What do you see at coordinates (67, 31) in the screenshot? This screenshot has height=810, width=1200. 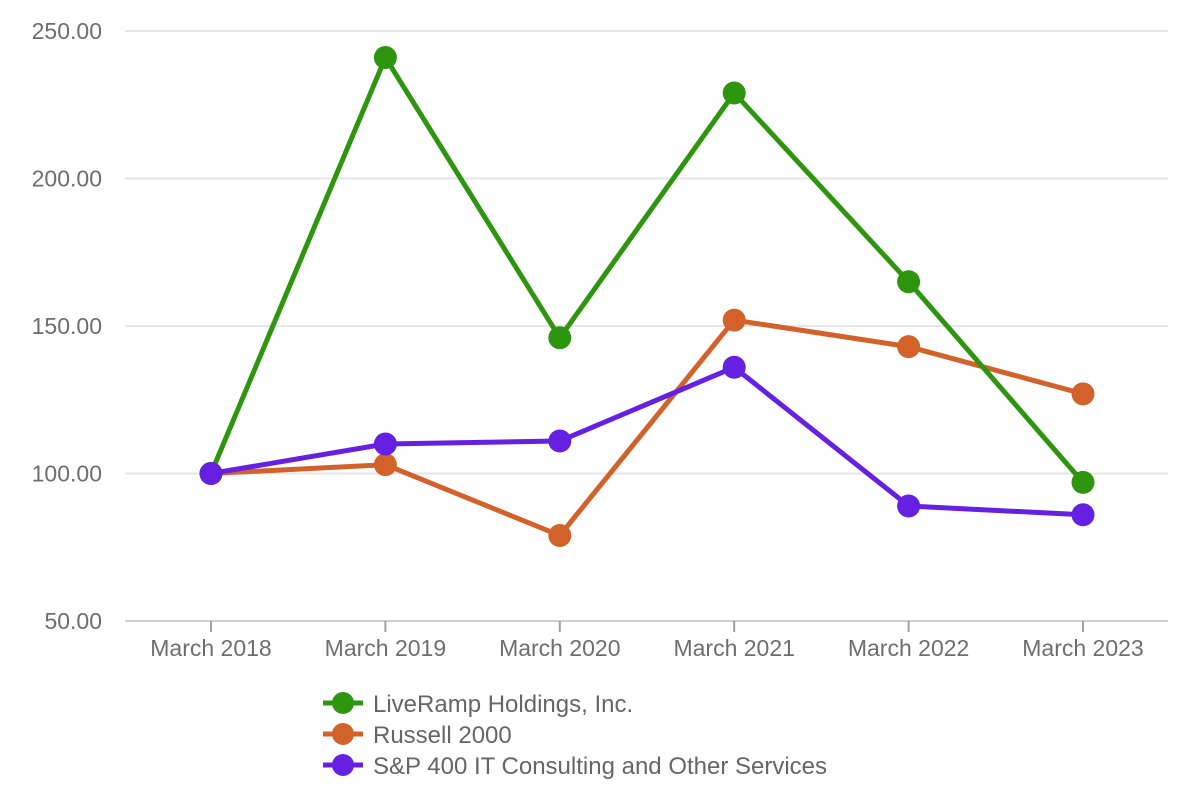 I see `y-axis-label: 250.00` at bounding box center [67, 31].